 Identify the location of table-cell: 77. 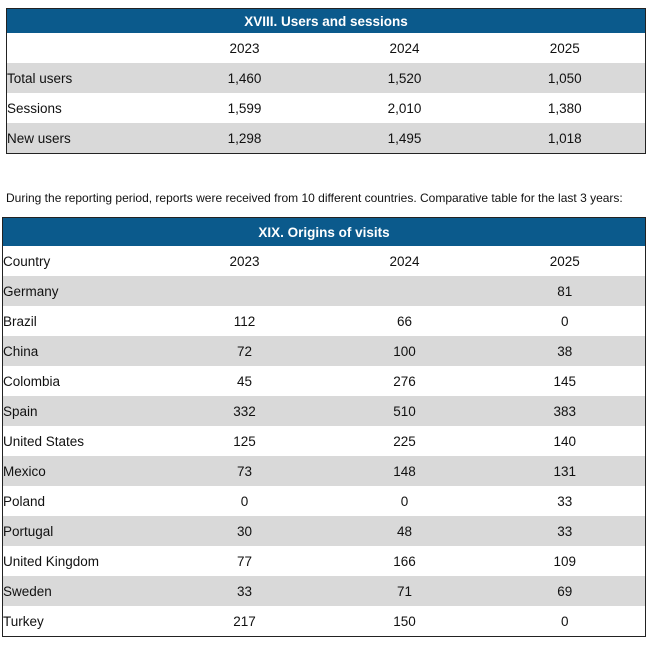
(244, 561).